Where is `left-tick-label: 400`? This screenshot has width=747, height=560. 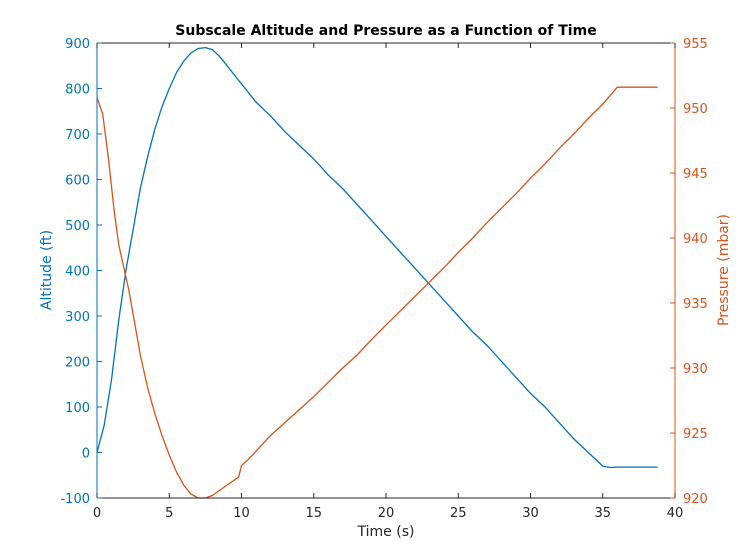 left-tick-label: 400 is located at coordinates (77, 272).